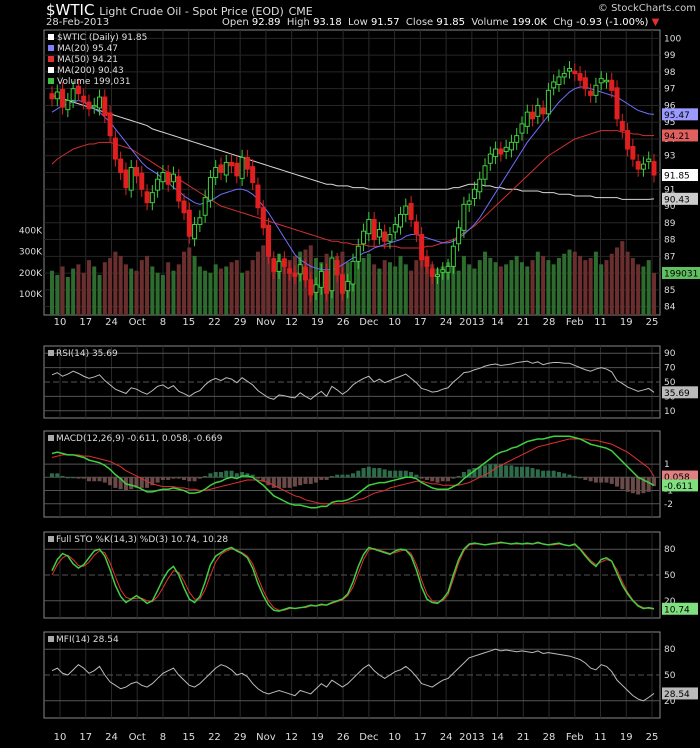  I want to click on x-tick-label: 19, so click(626, 737).